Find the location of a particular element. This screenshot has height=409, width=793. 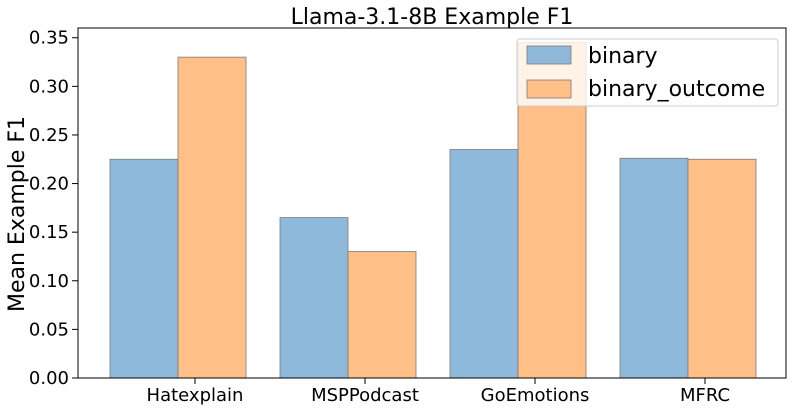

bar-binary-hatexplain is located at coordinates (144, 268).